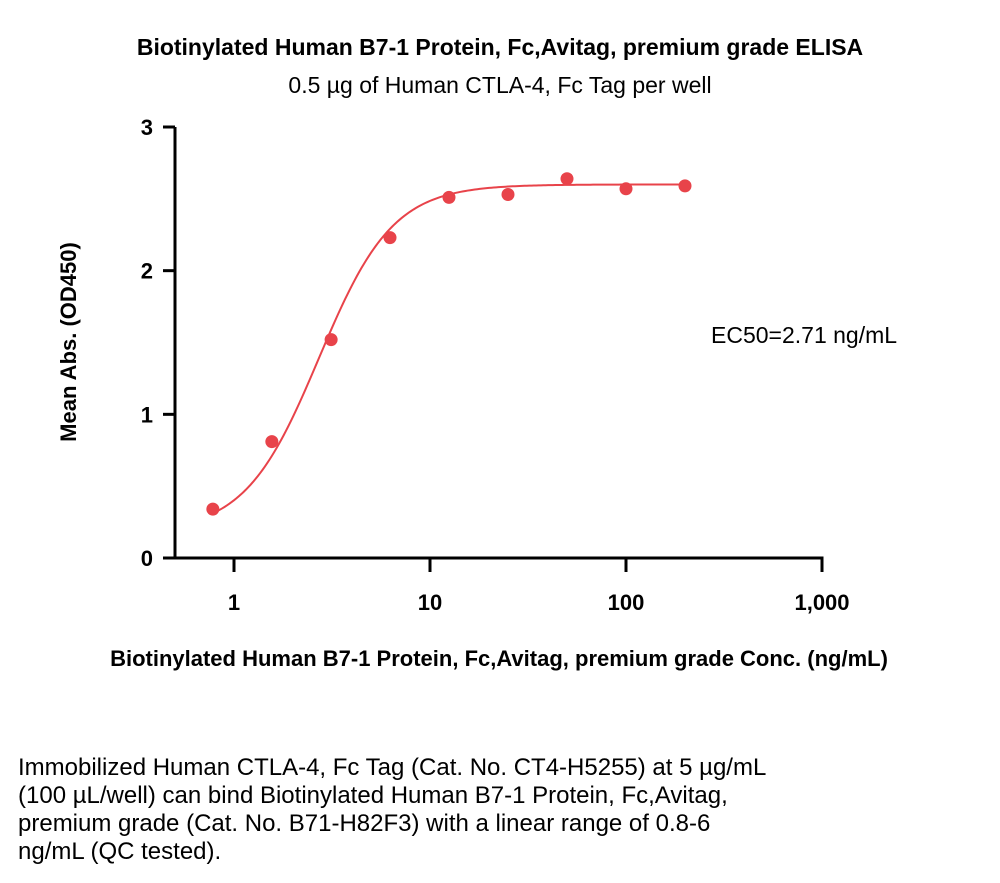  Describe the element at coordinates (804, 335) in the screenshot. I see `ec50-annotation: EC50=2.71 ng/mL` at that location.